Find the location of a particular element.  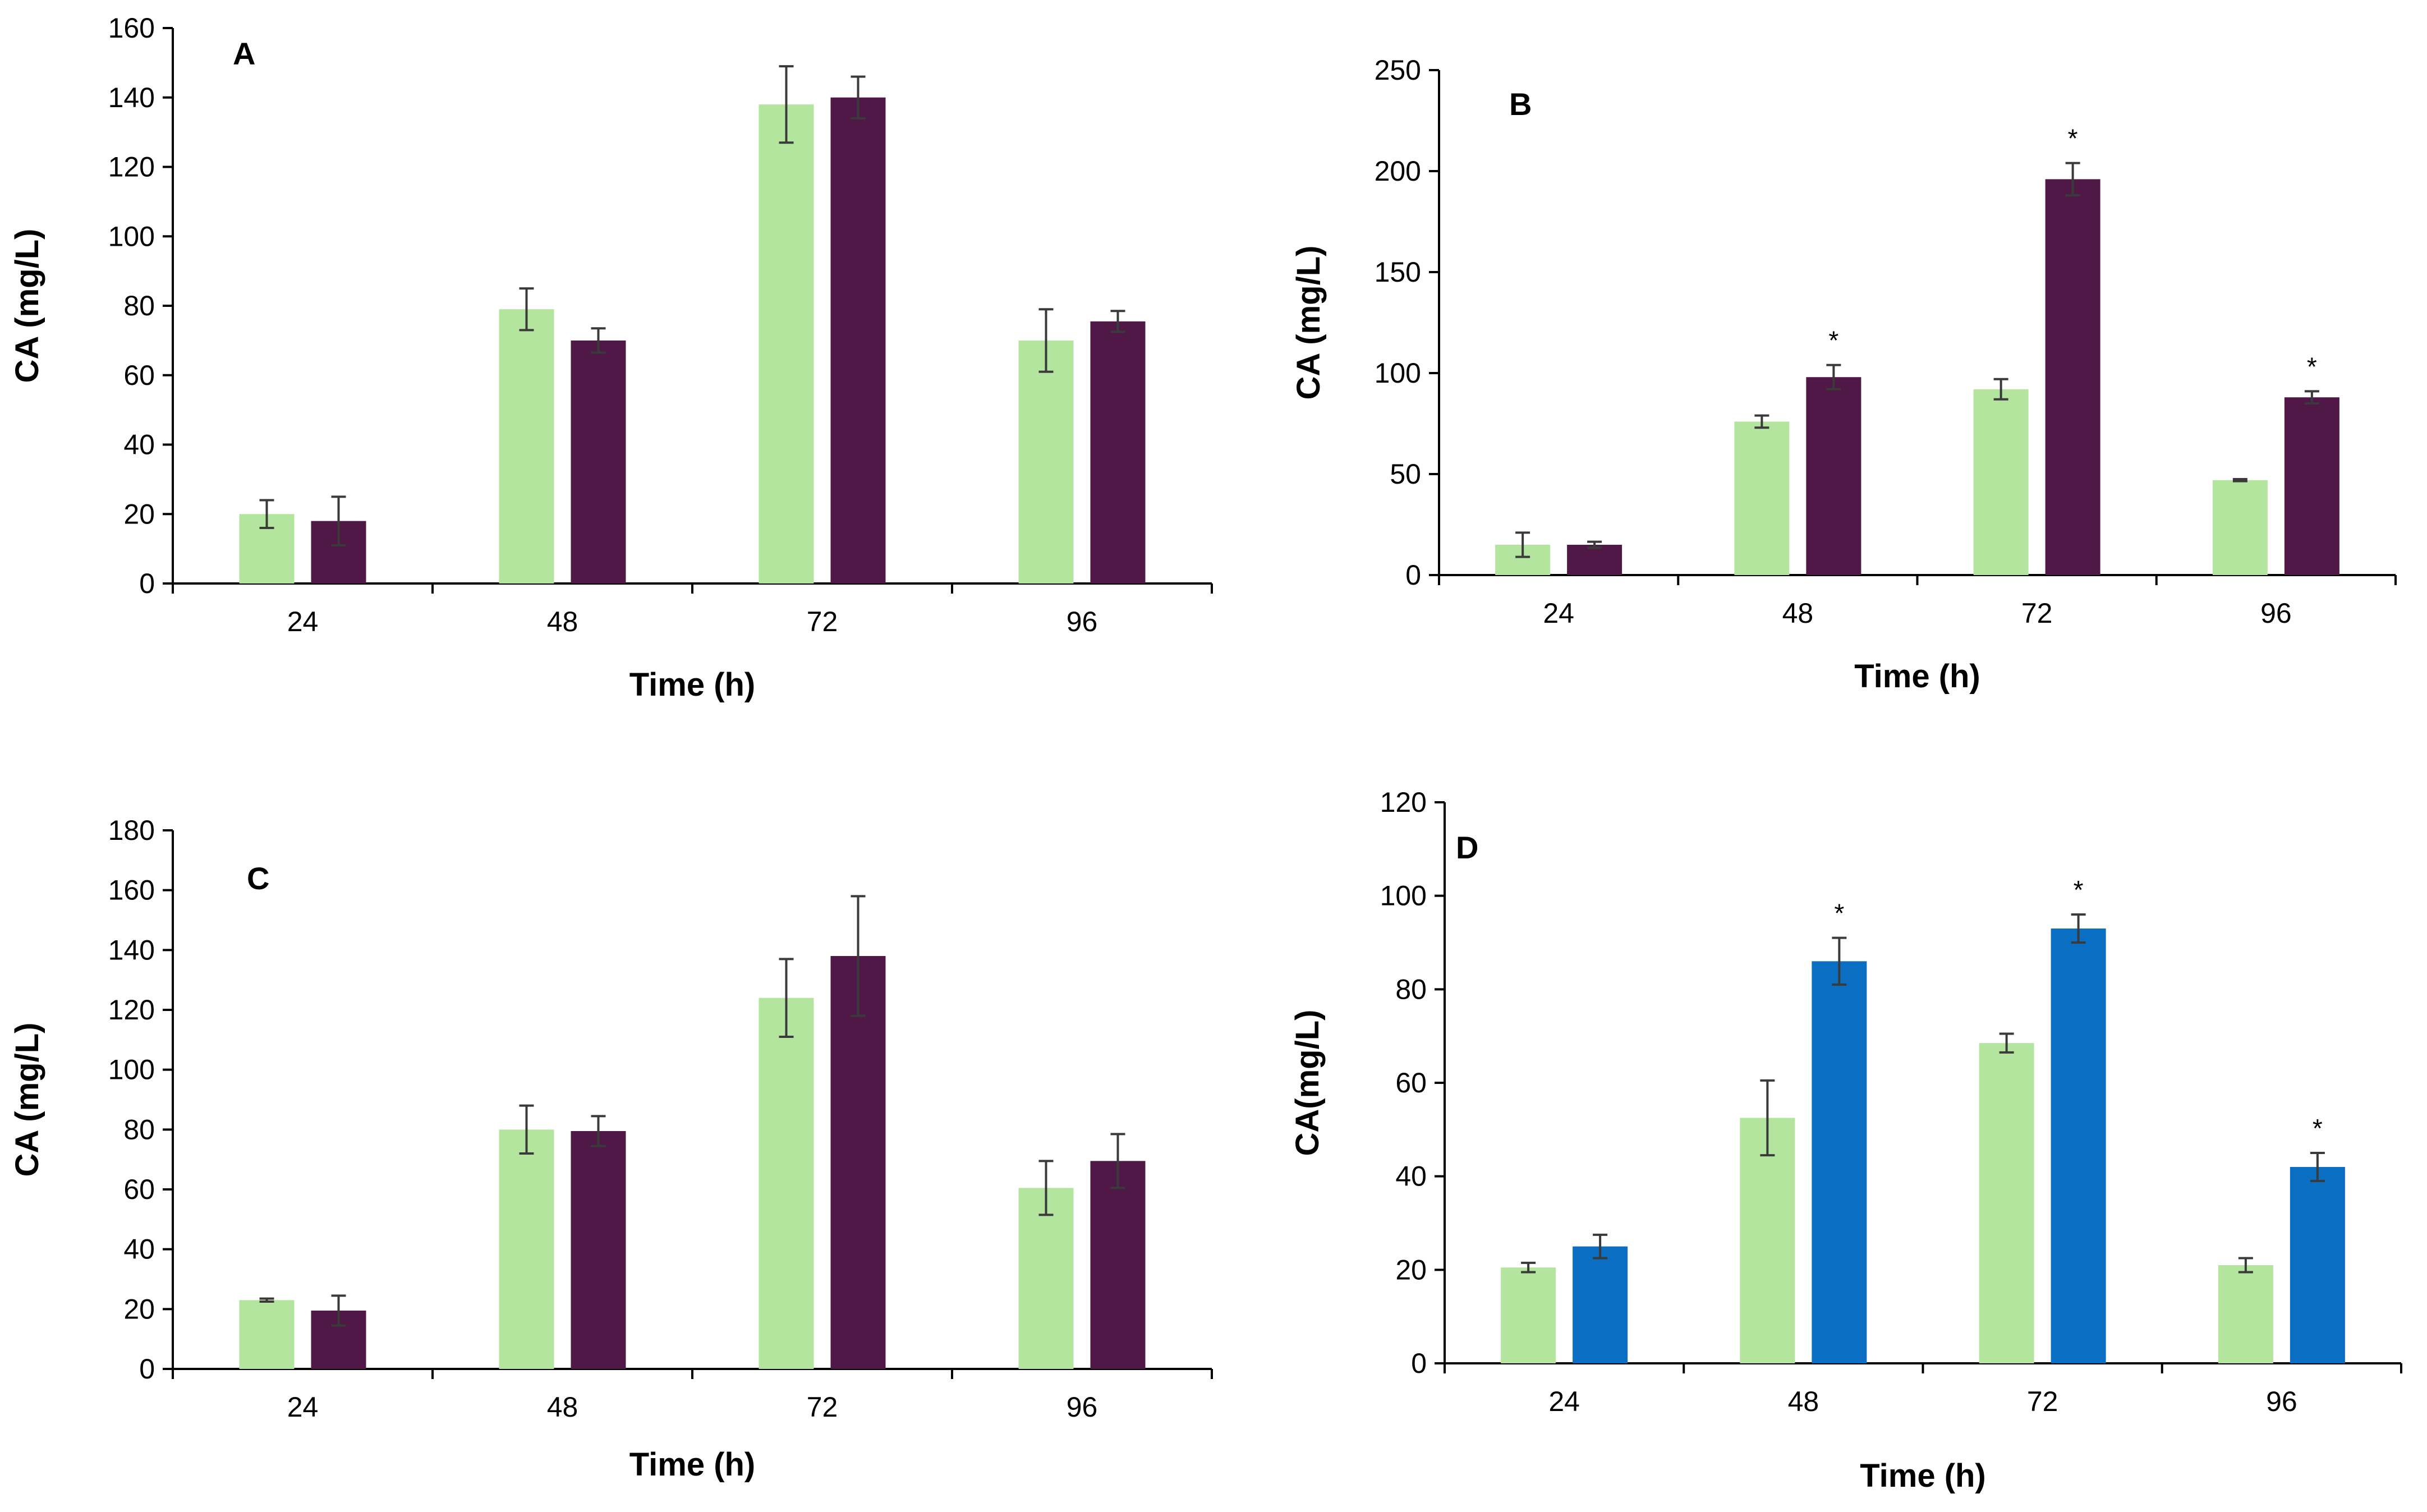

y-tick-label: 250 is located at coordinates (1398, 70).